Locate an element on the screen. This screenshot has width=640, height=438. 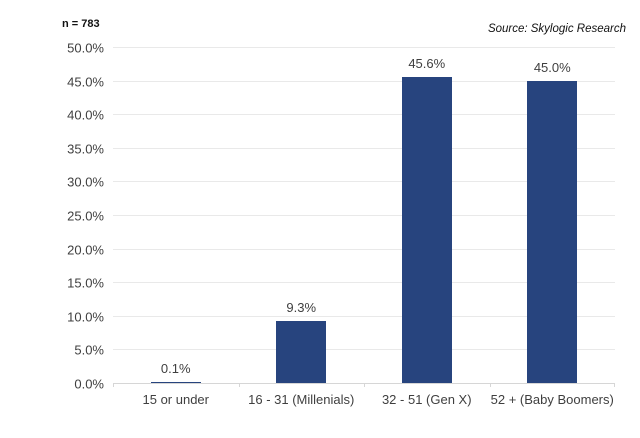
y-axis-tick-label: 40.0% is located at coordinates (85, 115).